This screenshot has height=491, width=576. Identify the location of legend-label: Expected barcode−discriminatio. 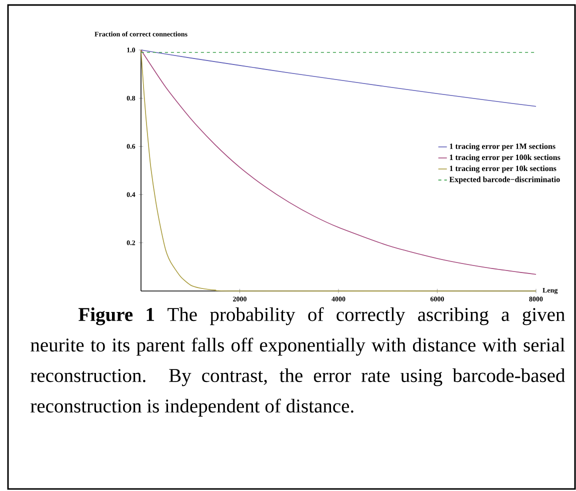
(504, 180).